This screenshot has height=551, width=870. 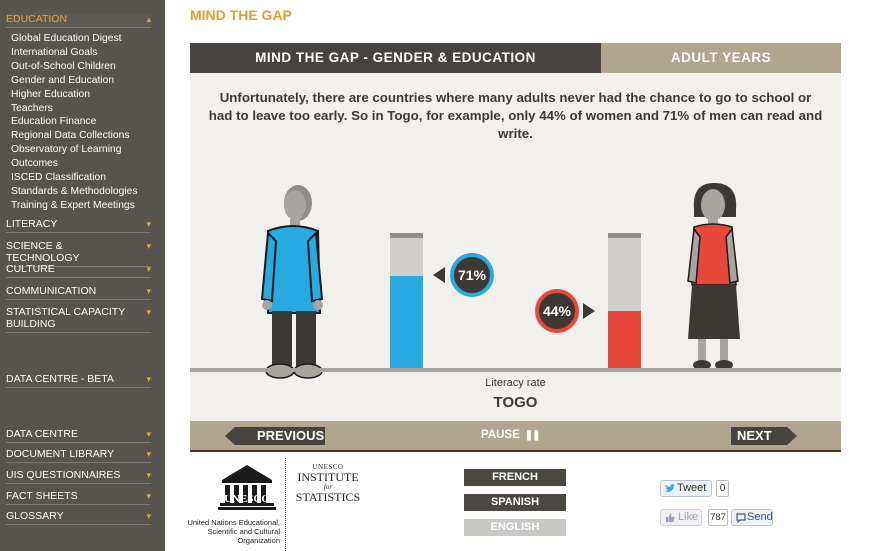 I want to click on sidebar-item: ISCED Classification, so click(x=58, y=178).